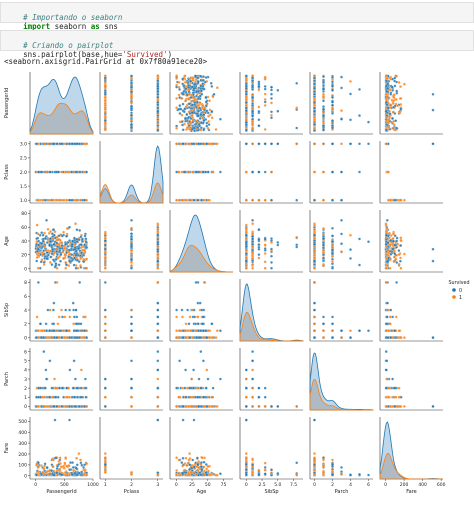 Image resolution: width=474 pixels, height=513 pixels. I want to click on y-axis-label: Age, so click(7, 241).